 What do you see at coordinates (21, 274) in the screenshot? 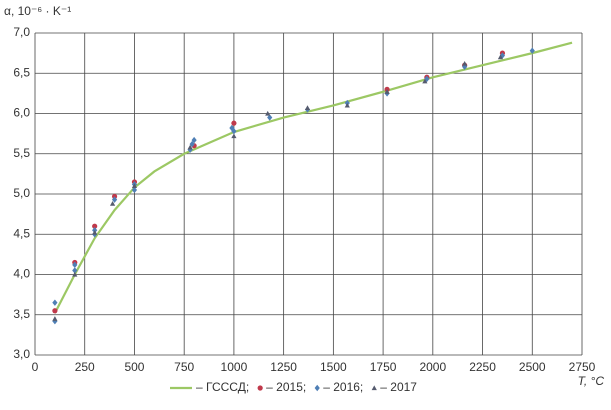
I see `y-tick-label: 4,0` at bounding box center [21, 274].